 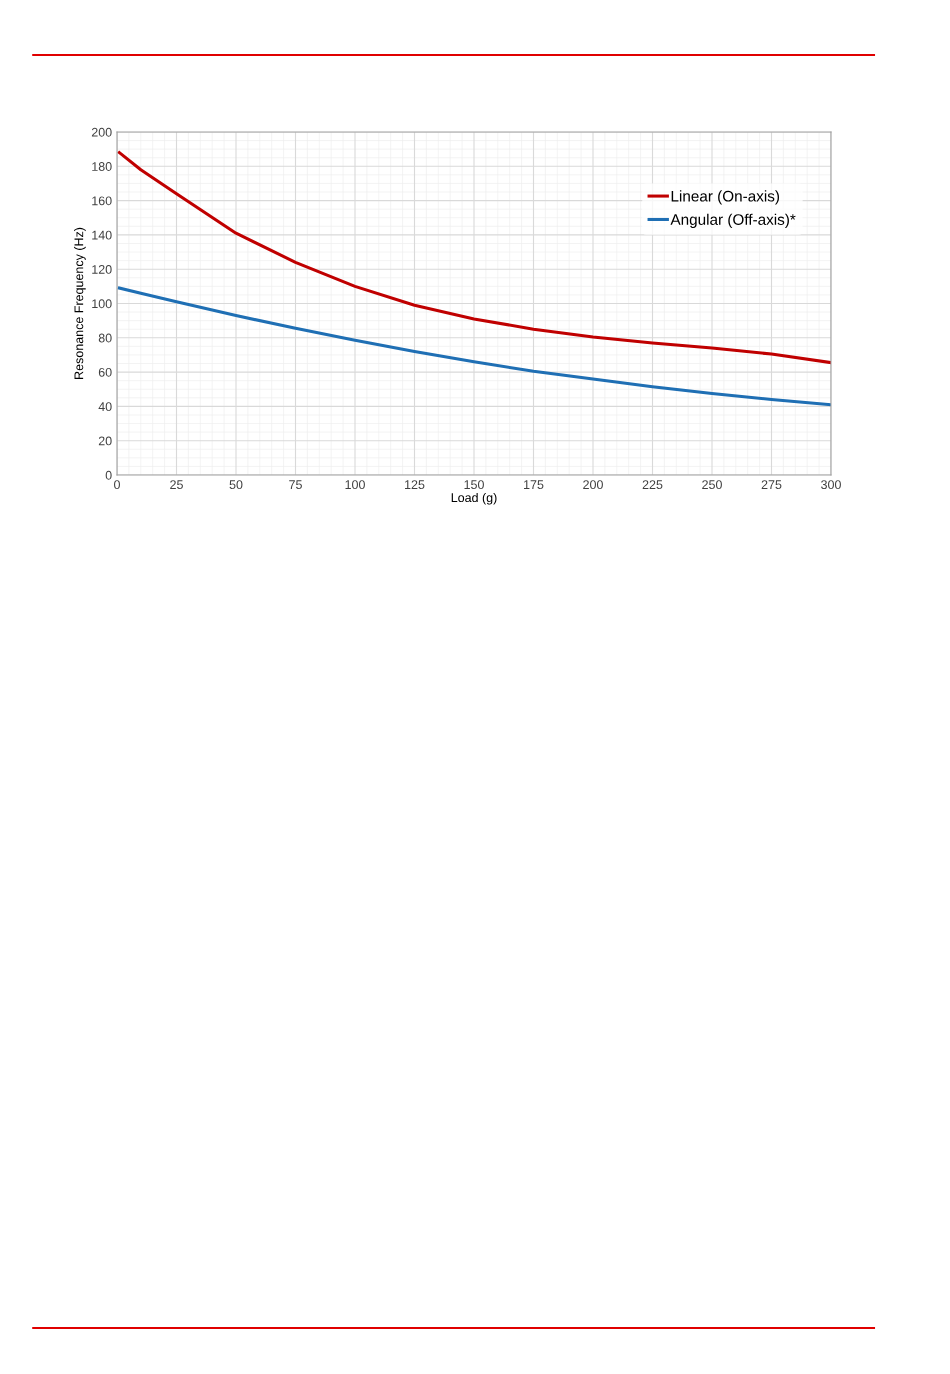 I want to click on legend-label: Linear (On-axis), so click(x=725, y=197).